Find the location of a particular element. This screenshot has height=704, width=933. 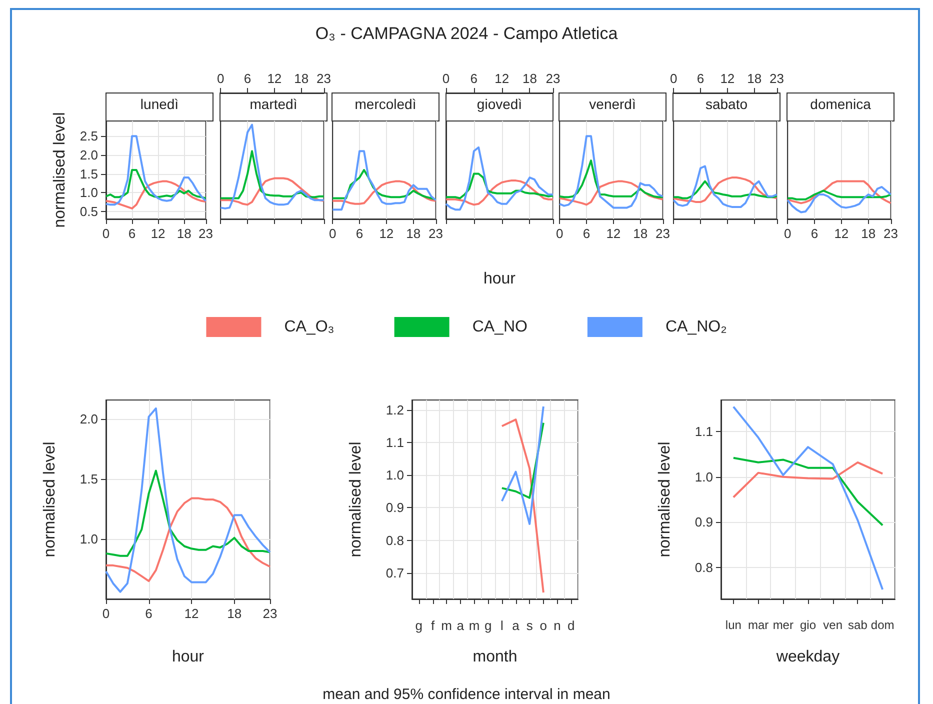

x-axis-title: weekday is located at coordinates (807, 657).